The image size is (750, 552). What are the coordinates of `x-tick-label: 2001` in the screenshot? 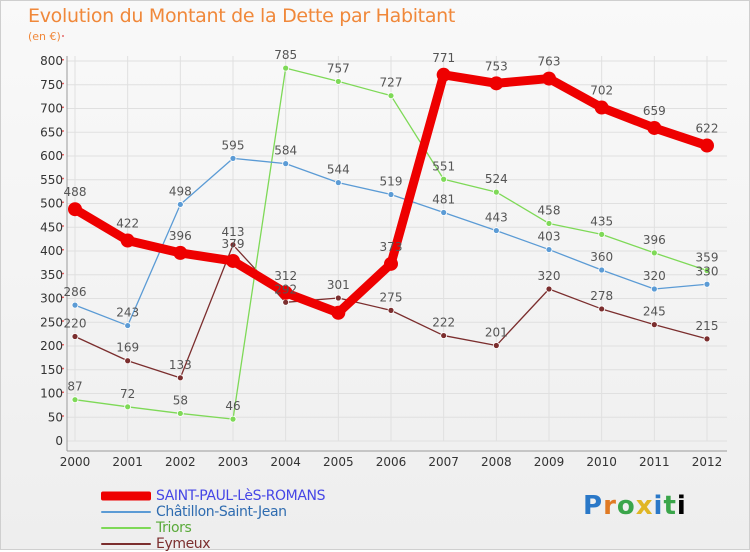 It's located at (127, 462).